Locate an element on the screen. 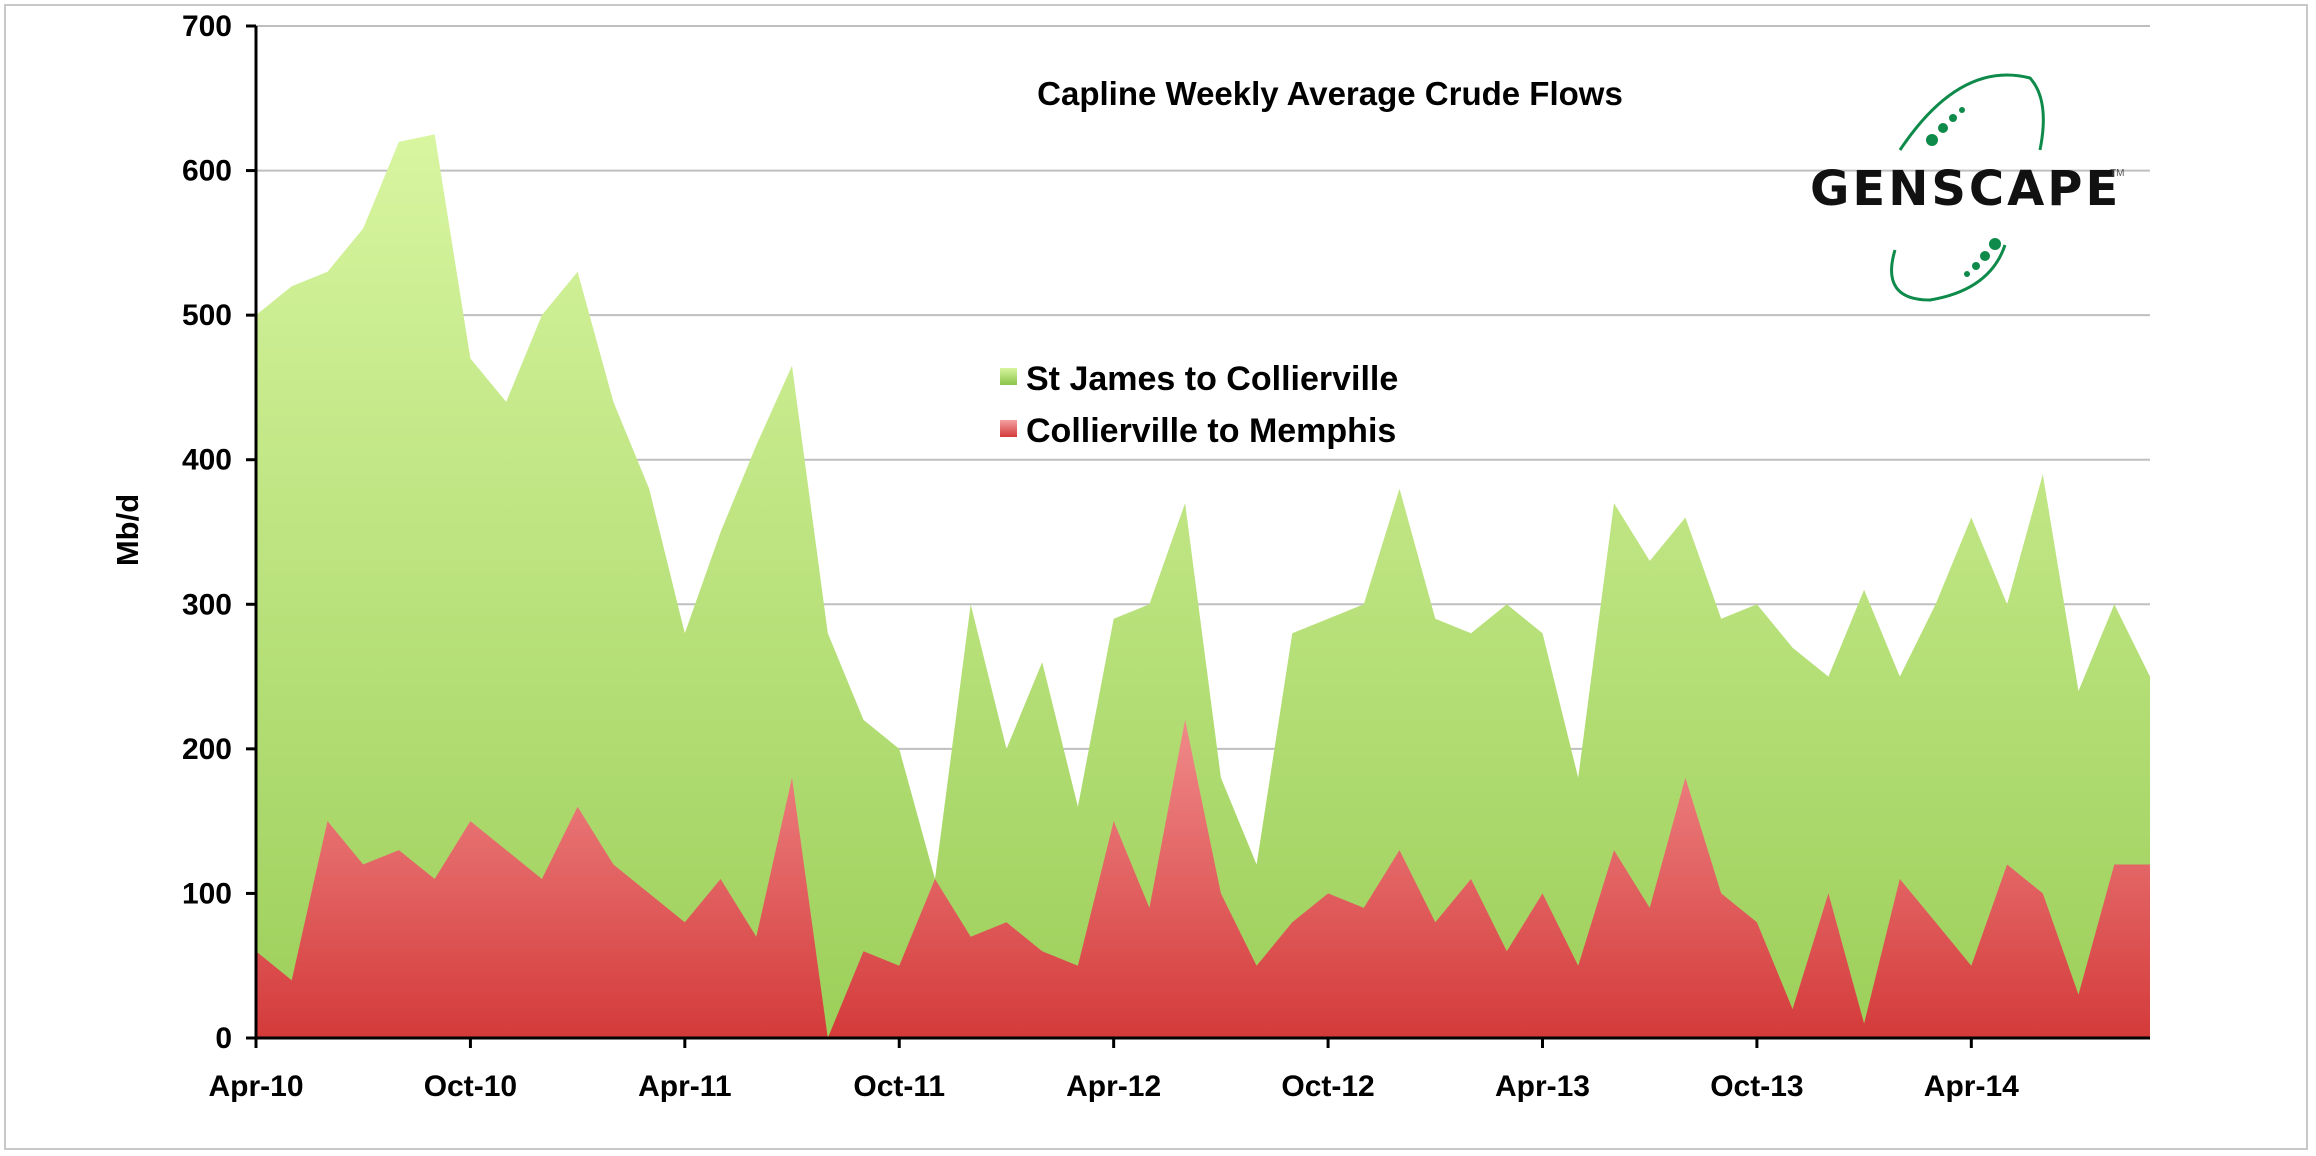  logo-arc-top is located at coordinates (1971, 112).